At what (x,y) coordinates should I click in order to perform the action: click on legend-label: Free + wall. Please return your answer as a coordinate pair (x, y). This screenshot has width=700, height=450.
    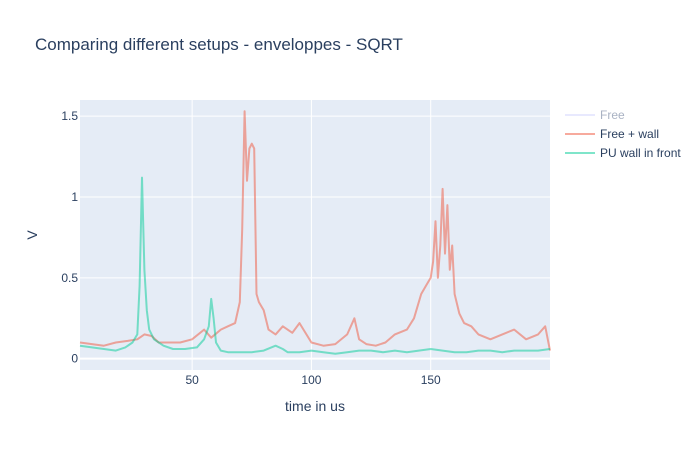
    Looking at the image, I should click on (629, 134).